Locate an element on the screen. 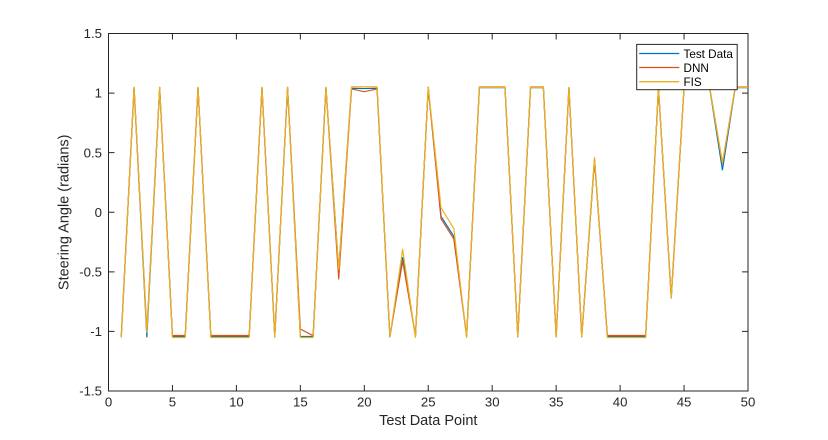 The image size is (828, 440). svg-text: 15 is located at coordinates (300, 402).